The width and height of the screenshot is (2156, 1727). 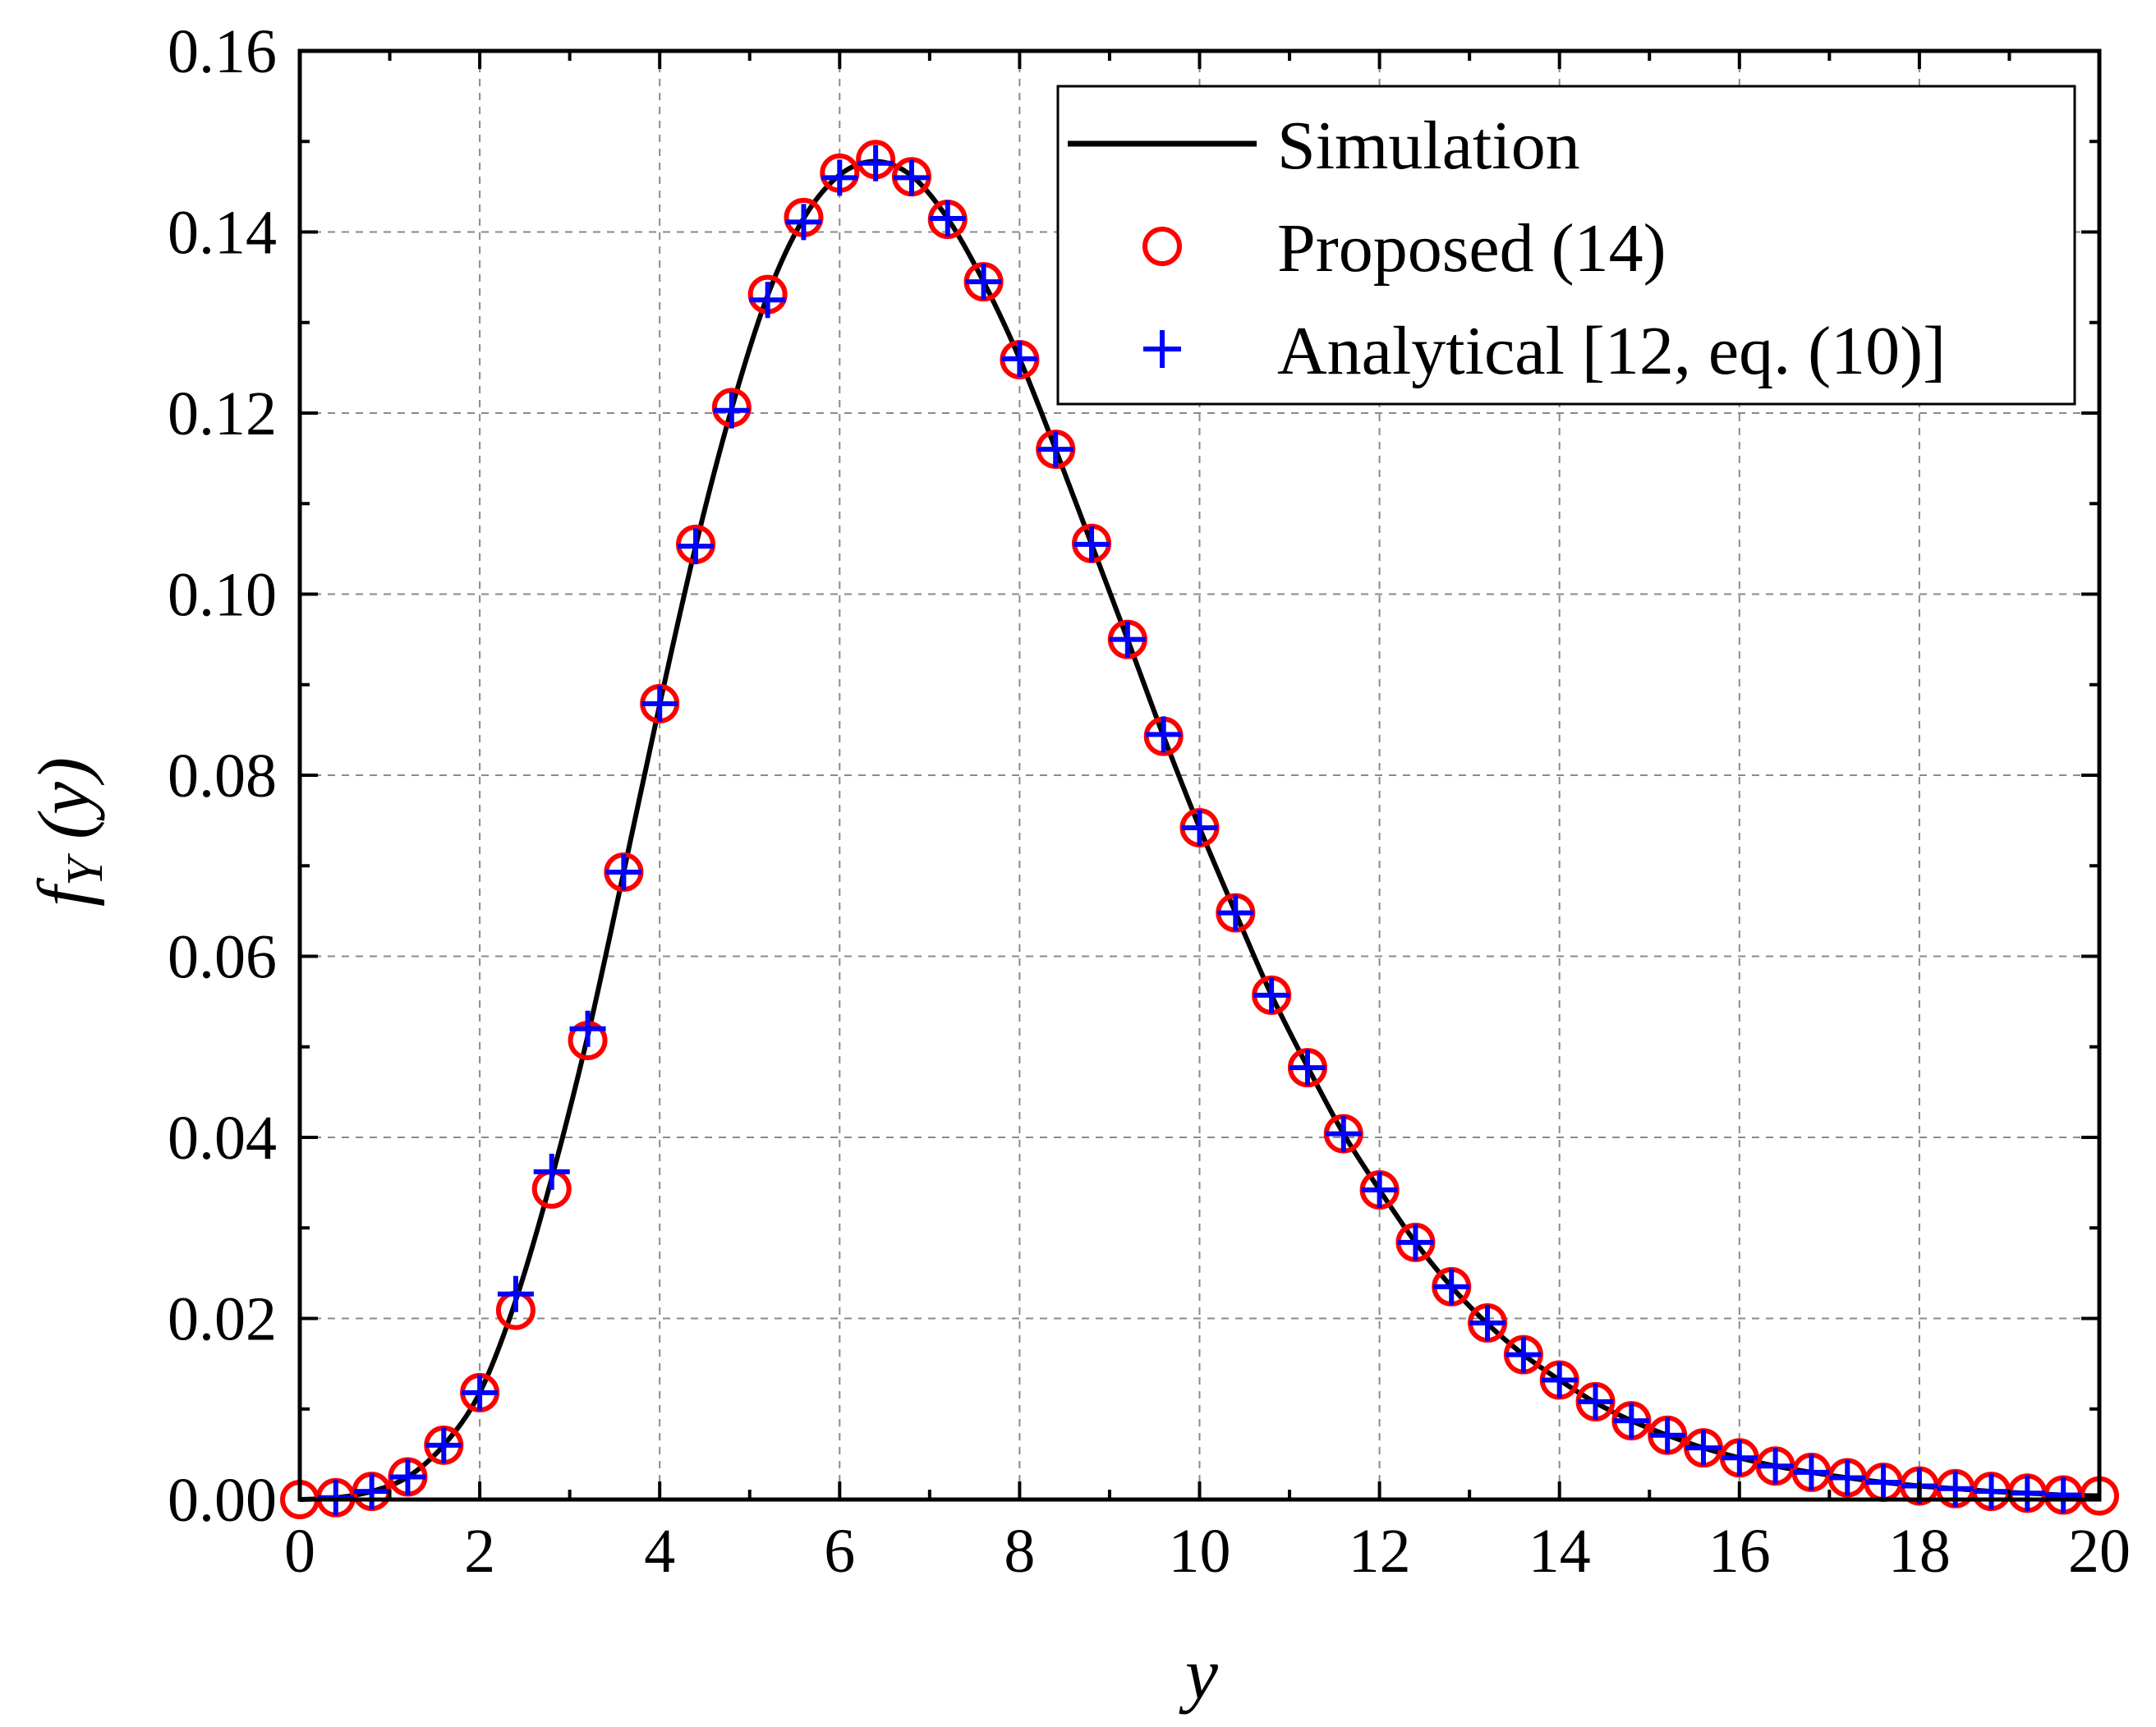 I want to click on x-tick-label: 20, so click(x=2099, y=1551).